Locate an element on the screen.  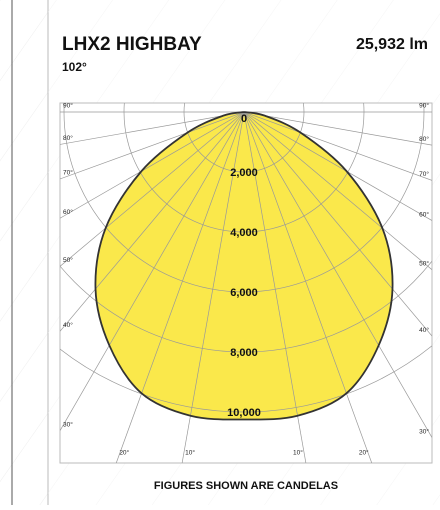
title: LHX2 HIGHBAY is located at coordinates (132, 44).